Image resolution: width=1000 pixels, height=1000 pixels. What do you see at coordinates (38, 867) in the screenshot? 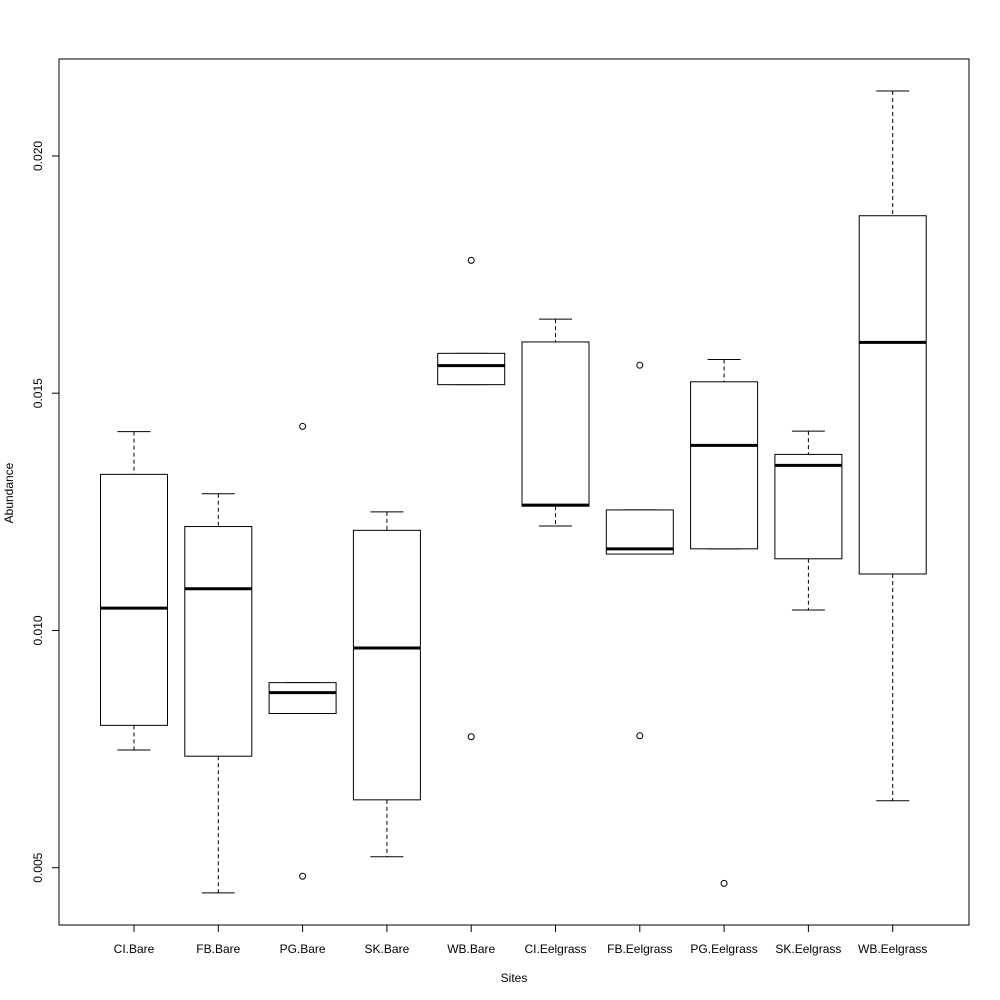
I see `y-tick-label: 0.005` at bounding box center [38, 867].